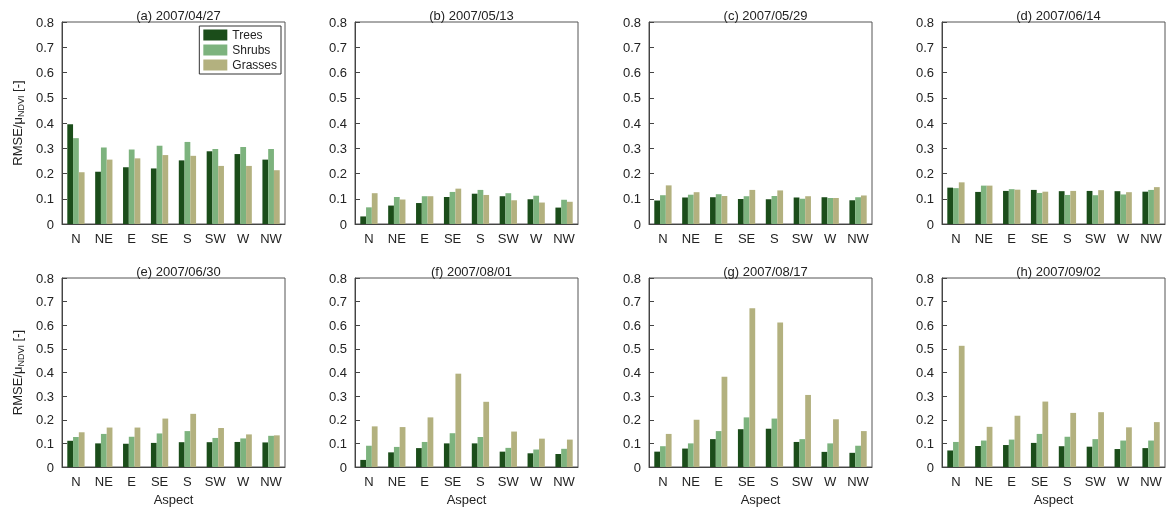  What do you see at coordinates (18, 123) in the screenshot?
I see `y-axis-title: RMSE/μNDVI [-]` at bounding box center [18, 123].